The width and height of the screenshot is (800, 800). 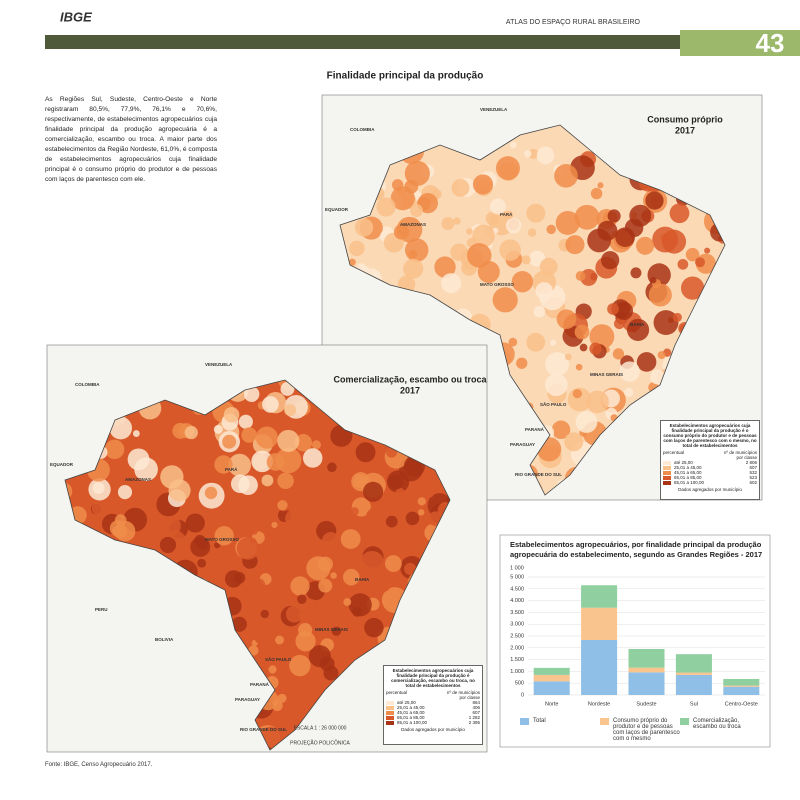 What do you see at coordinates (770, 43) in the screenshot?
I see `page-number: 43` at bounding box center [770, 43].